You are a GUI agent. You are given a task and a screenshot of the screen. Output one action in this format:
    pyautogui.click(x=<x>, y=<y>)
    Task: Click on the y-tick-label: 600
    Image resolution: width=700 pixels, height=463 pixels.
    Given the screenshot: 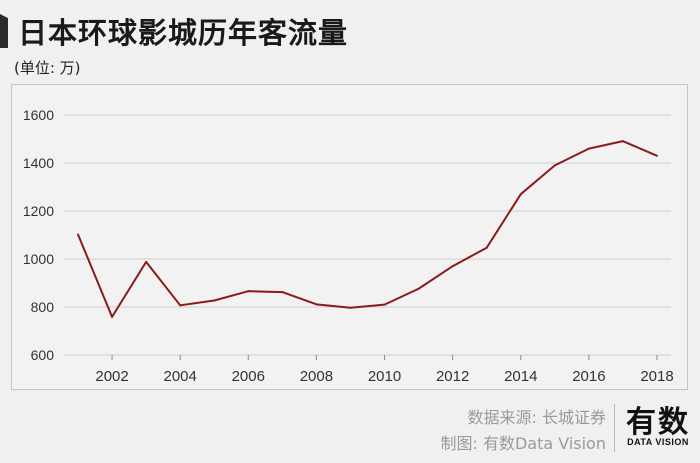 What is the action you would take?
    pyautogui.click(x=43, y=355)
    